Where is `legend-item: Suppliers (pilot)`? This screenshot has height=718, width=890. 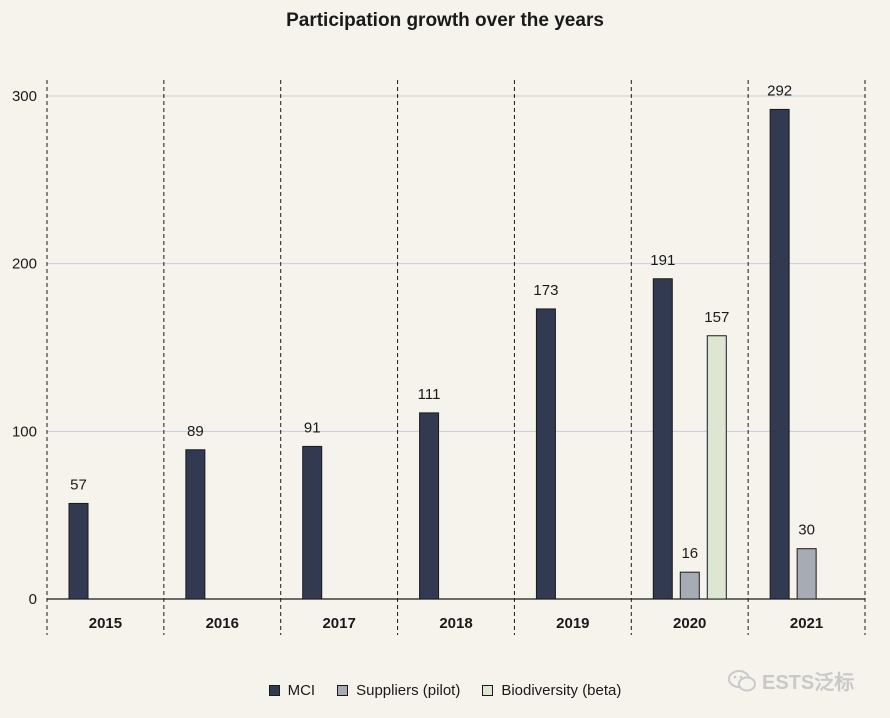 legend-item: Suppliers (pilot) is located at coordinates (398, 690).